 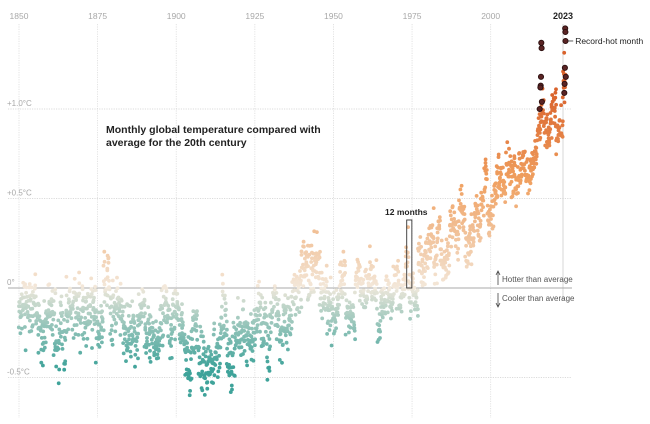 What do you see at coordinates (176, 143) in the screenshot?
I see `chart-title-line-2: average for the 20th century` at bounding box center [176, 143].